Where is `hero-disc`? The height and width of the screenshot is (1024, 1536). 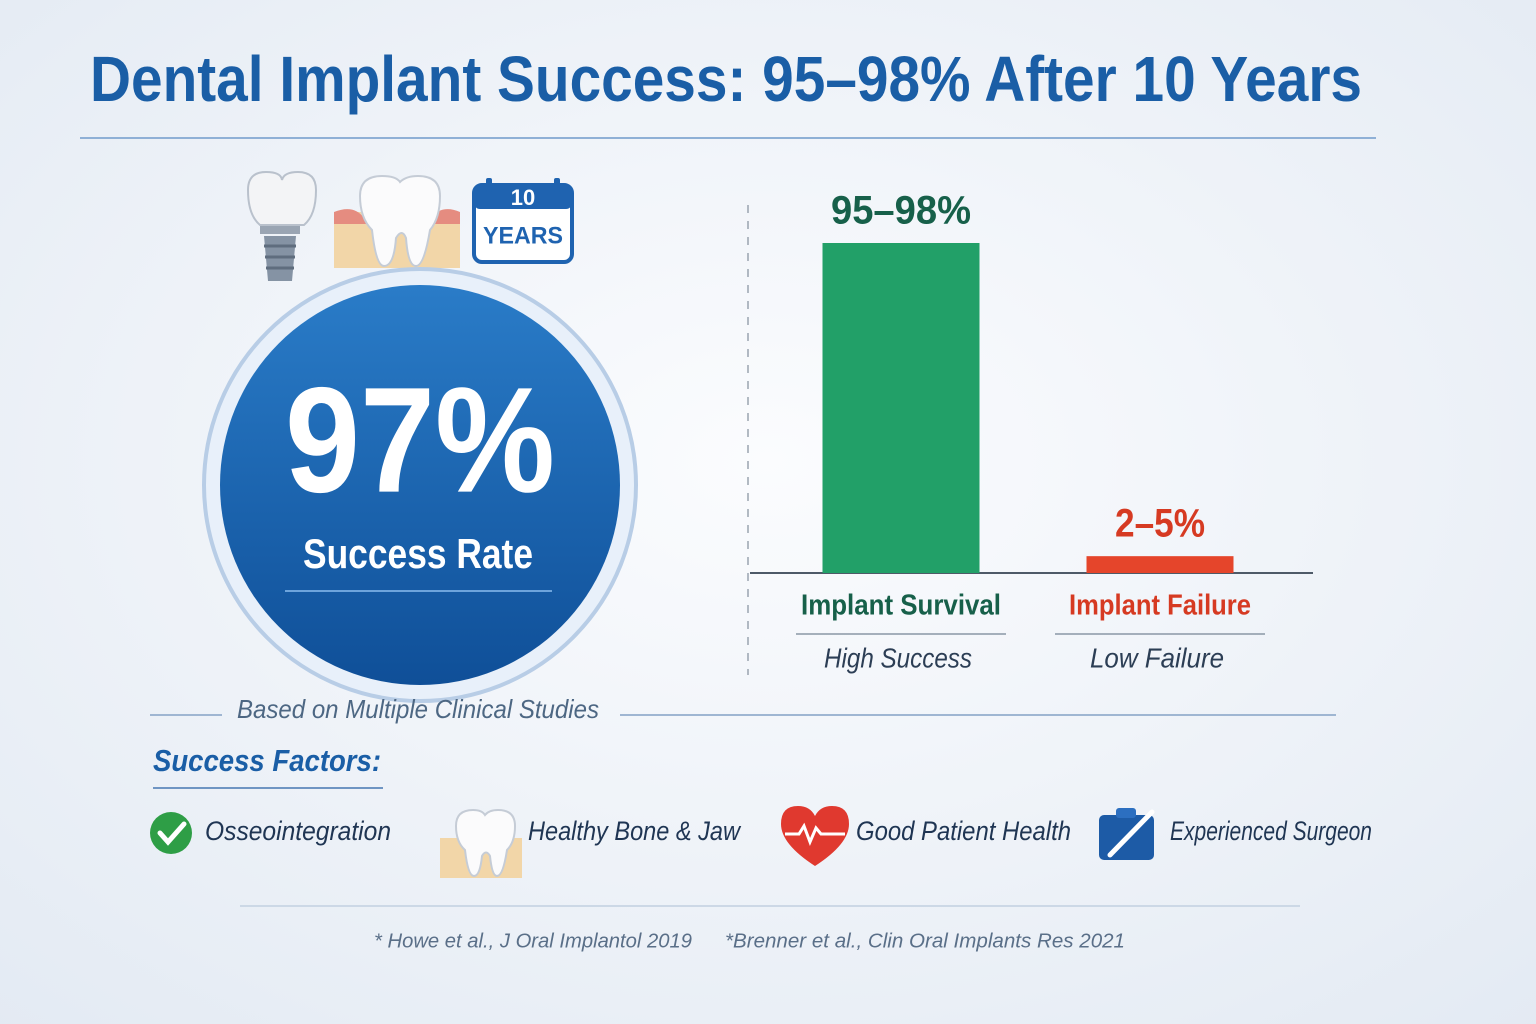 hero-disc is located at coordinates (420, 485).